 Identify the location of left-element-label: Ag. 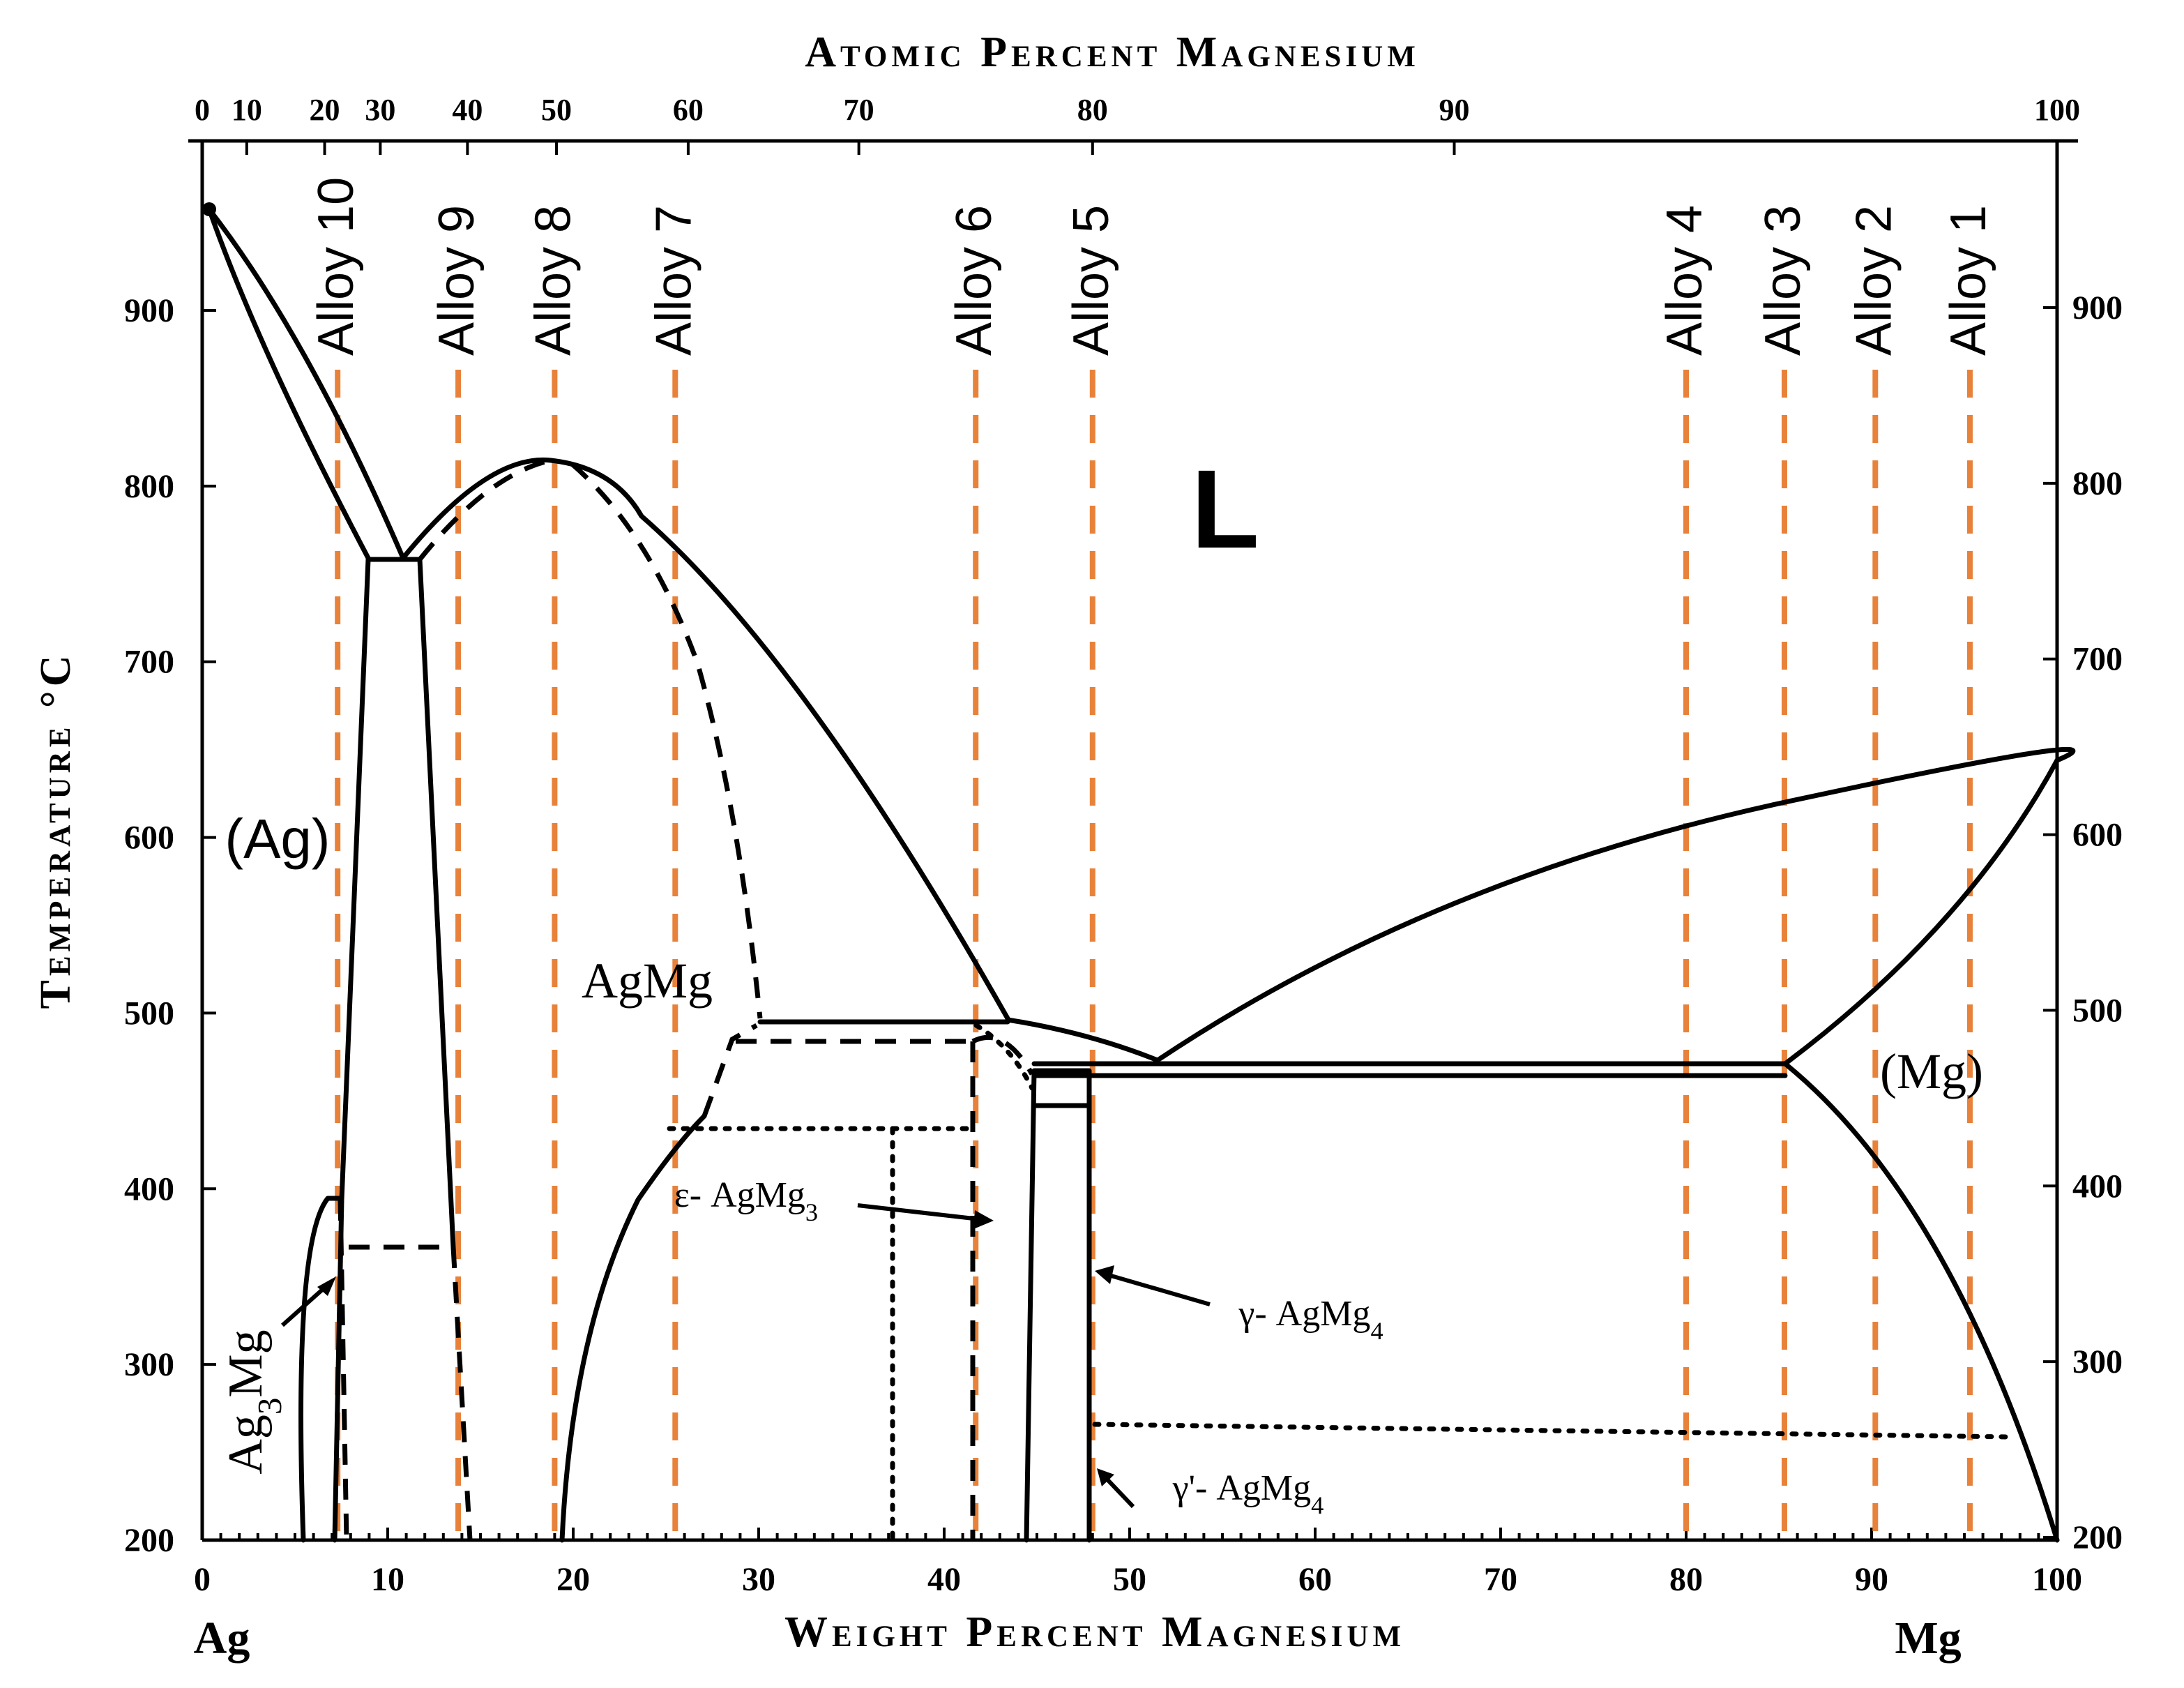
(222, 1638).